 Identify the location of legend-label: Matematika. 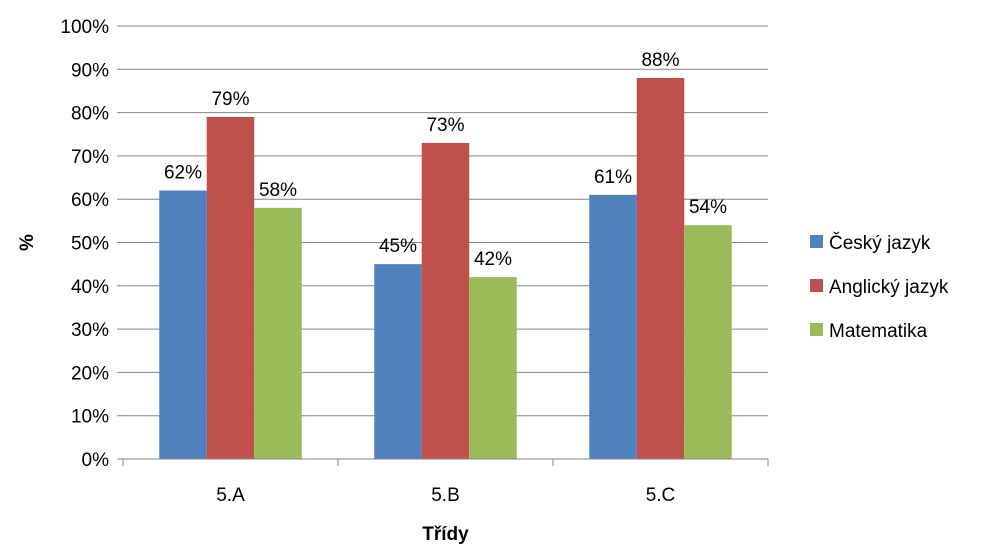
(878, 331).